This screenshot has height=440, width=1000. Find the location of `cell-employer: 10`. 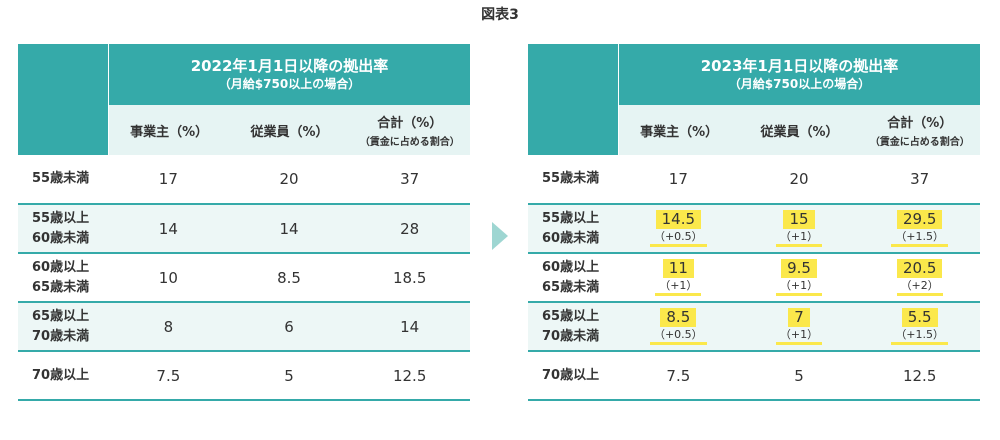

cell-employer: 10 is located at coordinates (168, 277).